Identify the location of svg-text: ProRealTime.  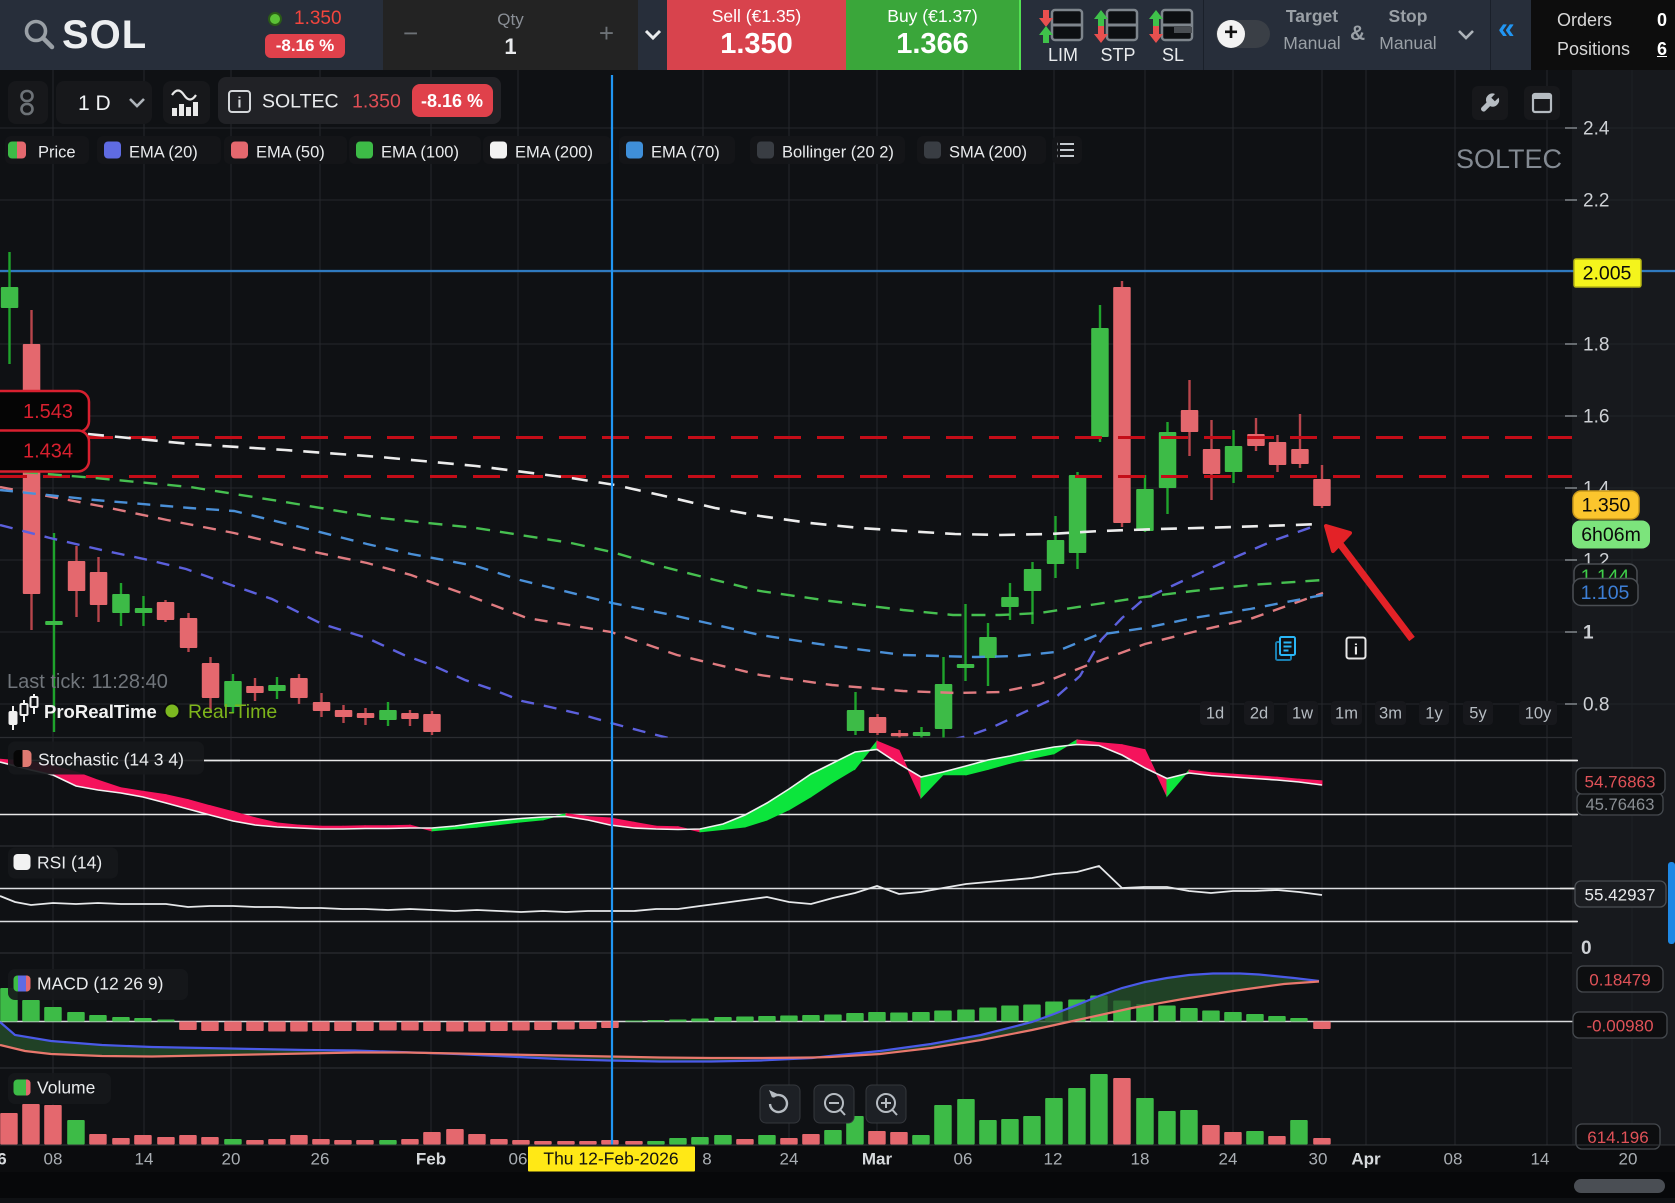
(100, 711).